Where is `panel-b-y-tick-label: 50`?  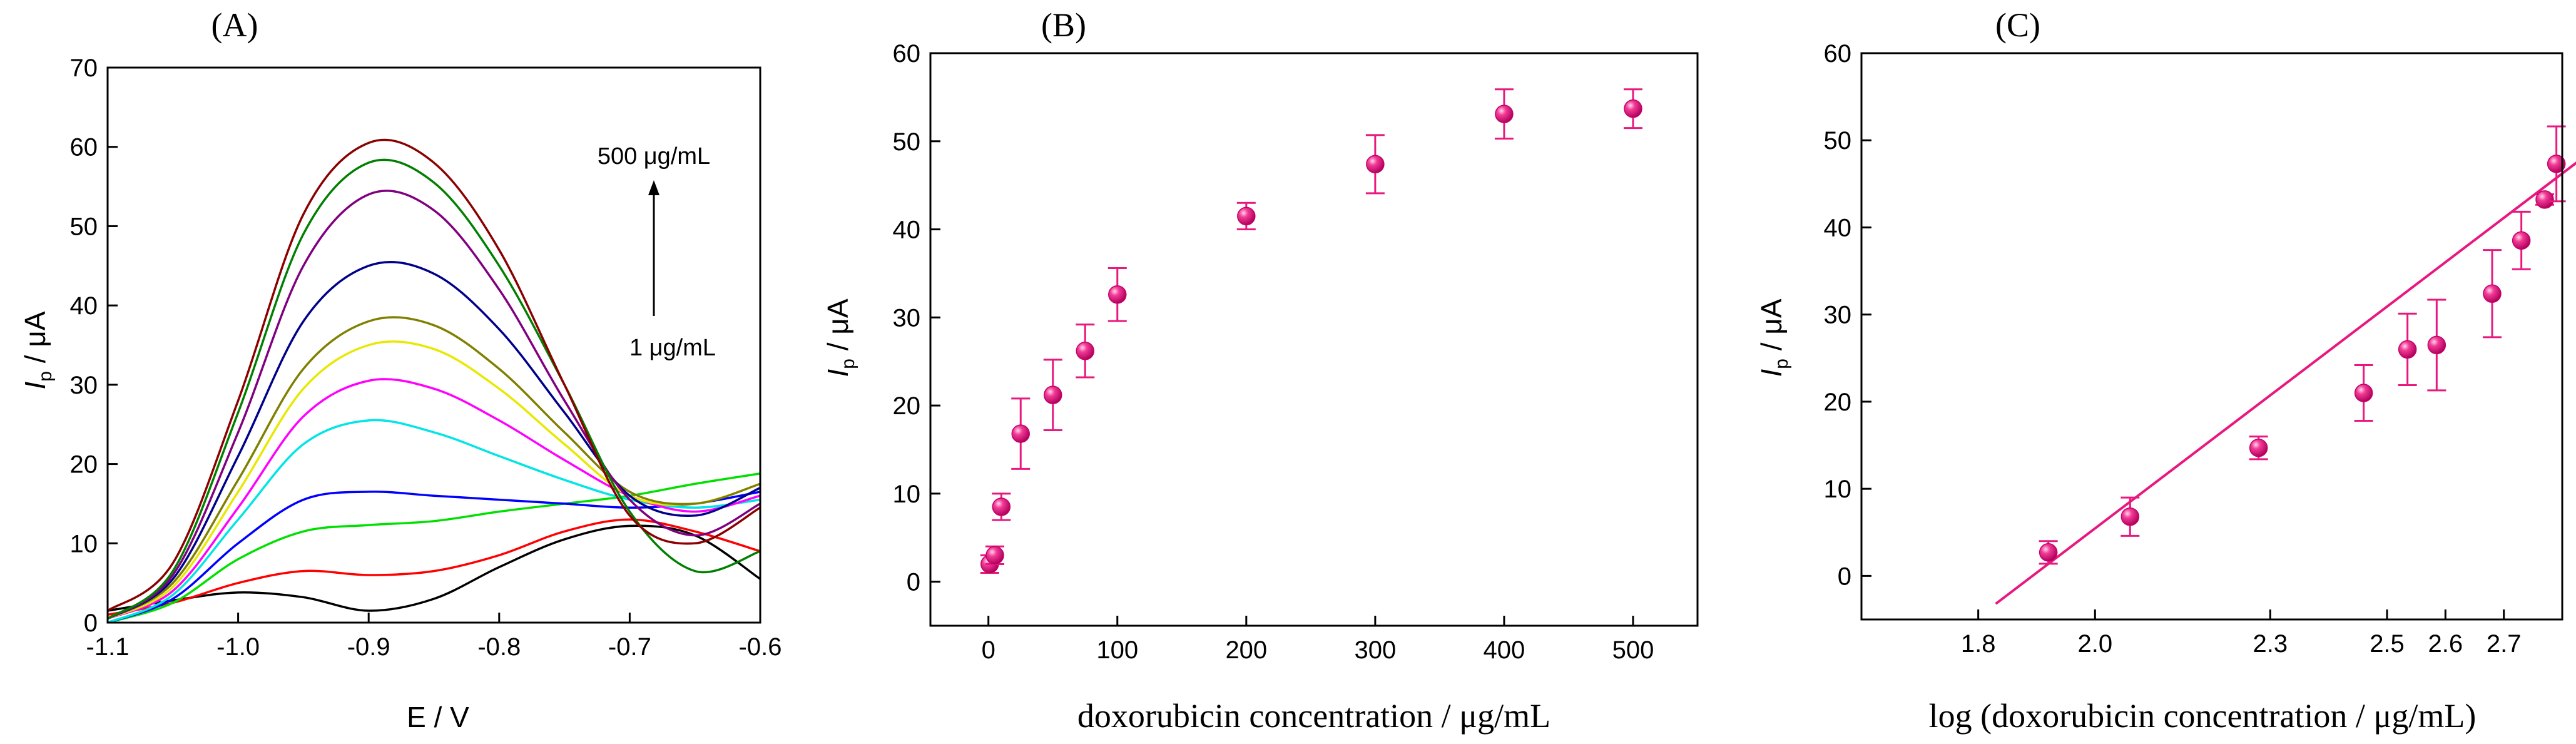 panel-b-y-tick-label: 50 is located at coordinates (907, 142).